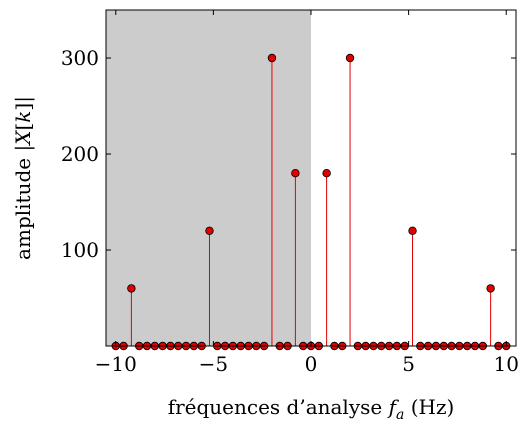 The width and height of the screenshot is (522, 422). I want to click on x-axis-label: fréquences d’analyse fa (Hz), so click(311, 408).